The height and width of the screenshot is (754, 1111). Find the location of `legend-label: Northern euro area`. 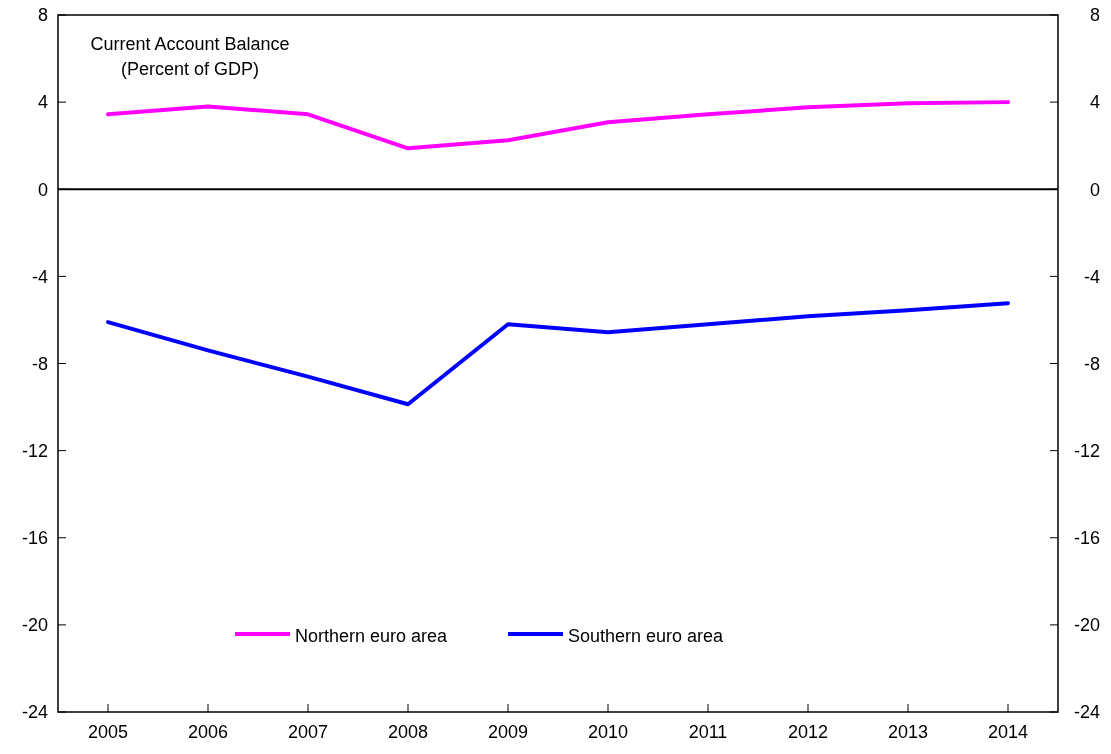

legend-label: Northern euro area is located at coordinates (372, 636).